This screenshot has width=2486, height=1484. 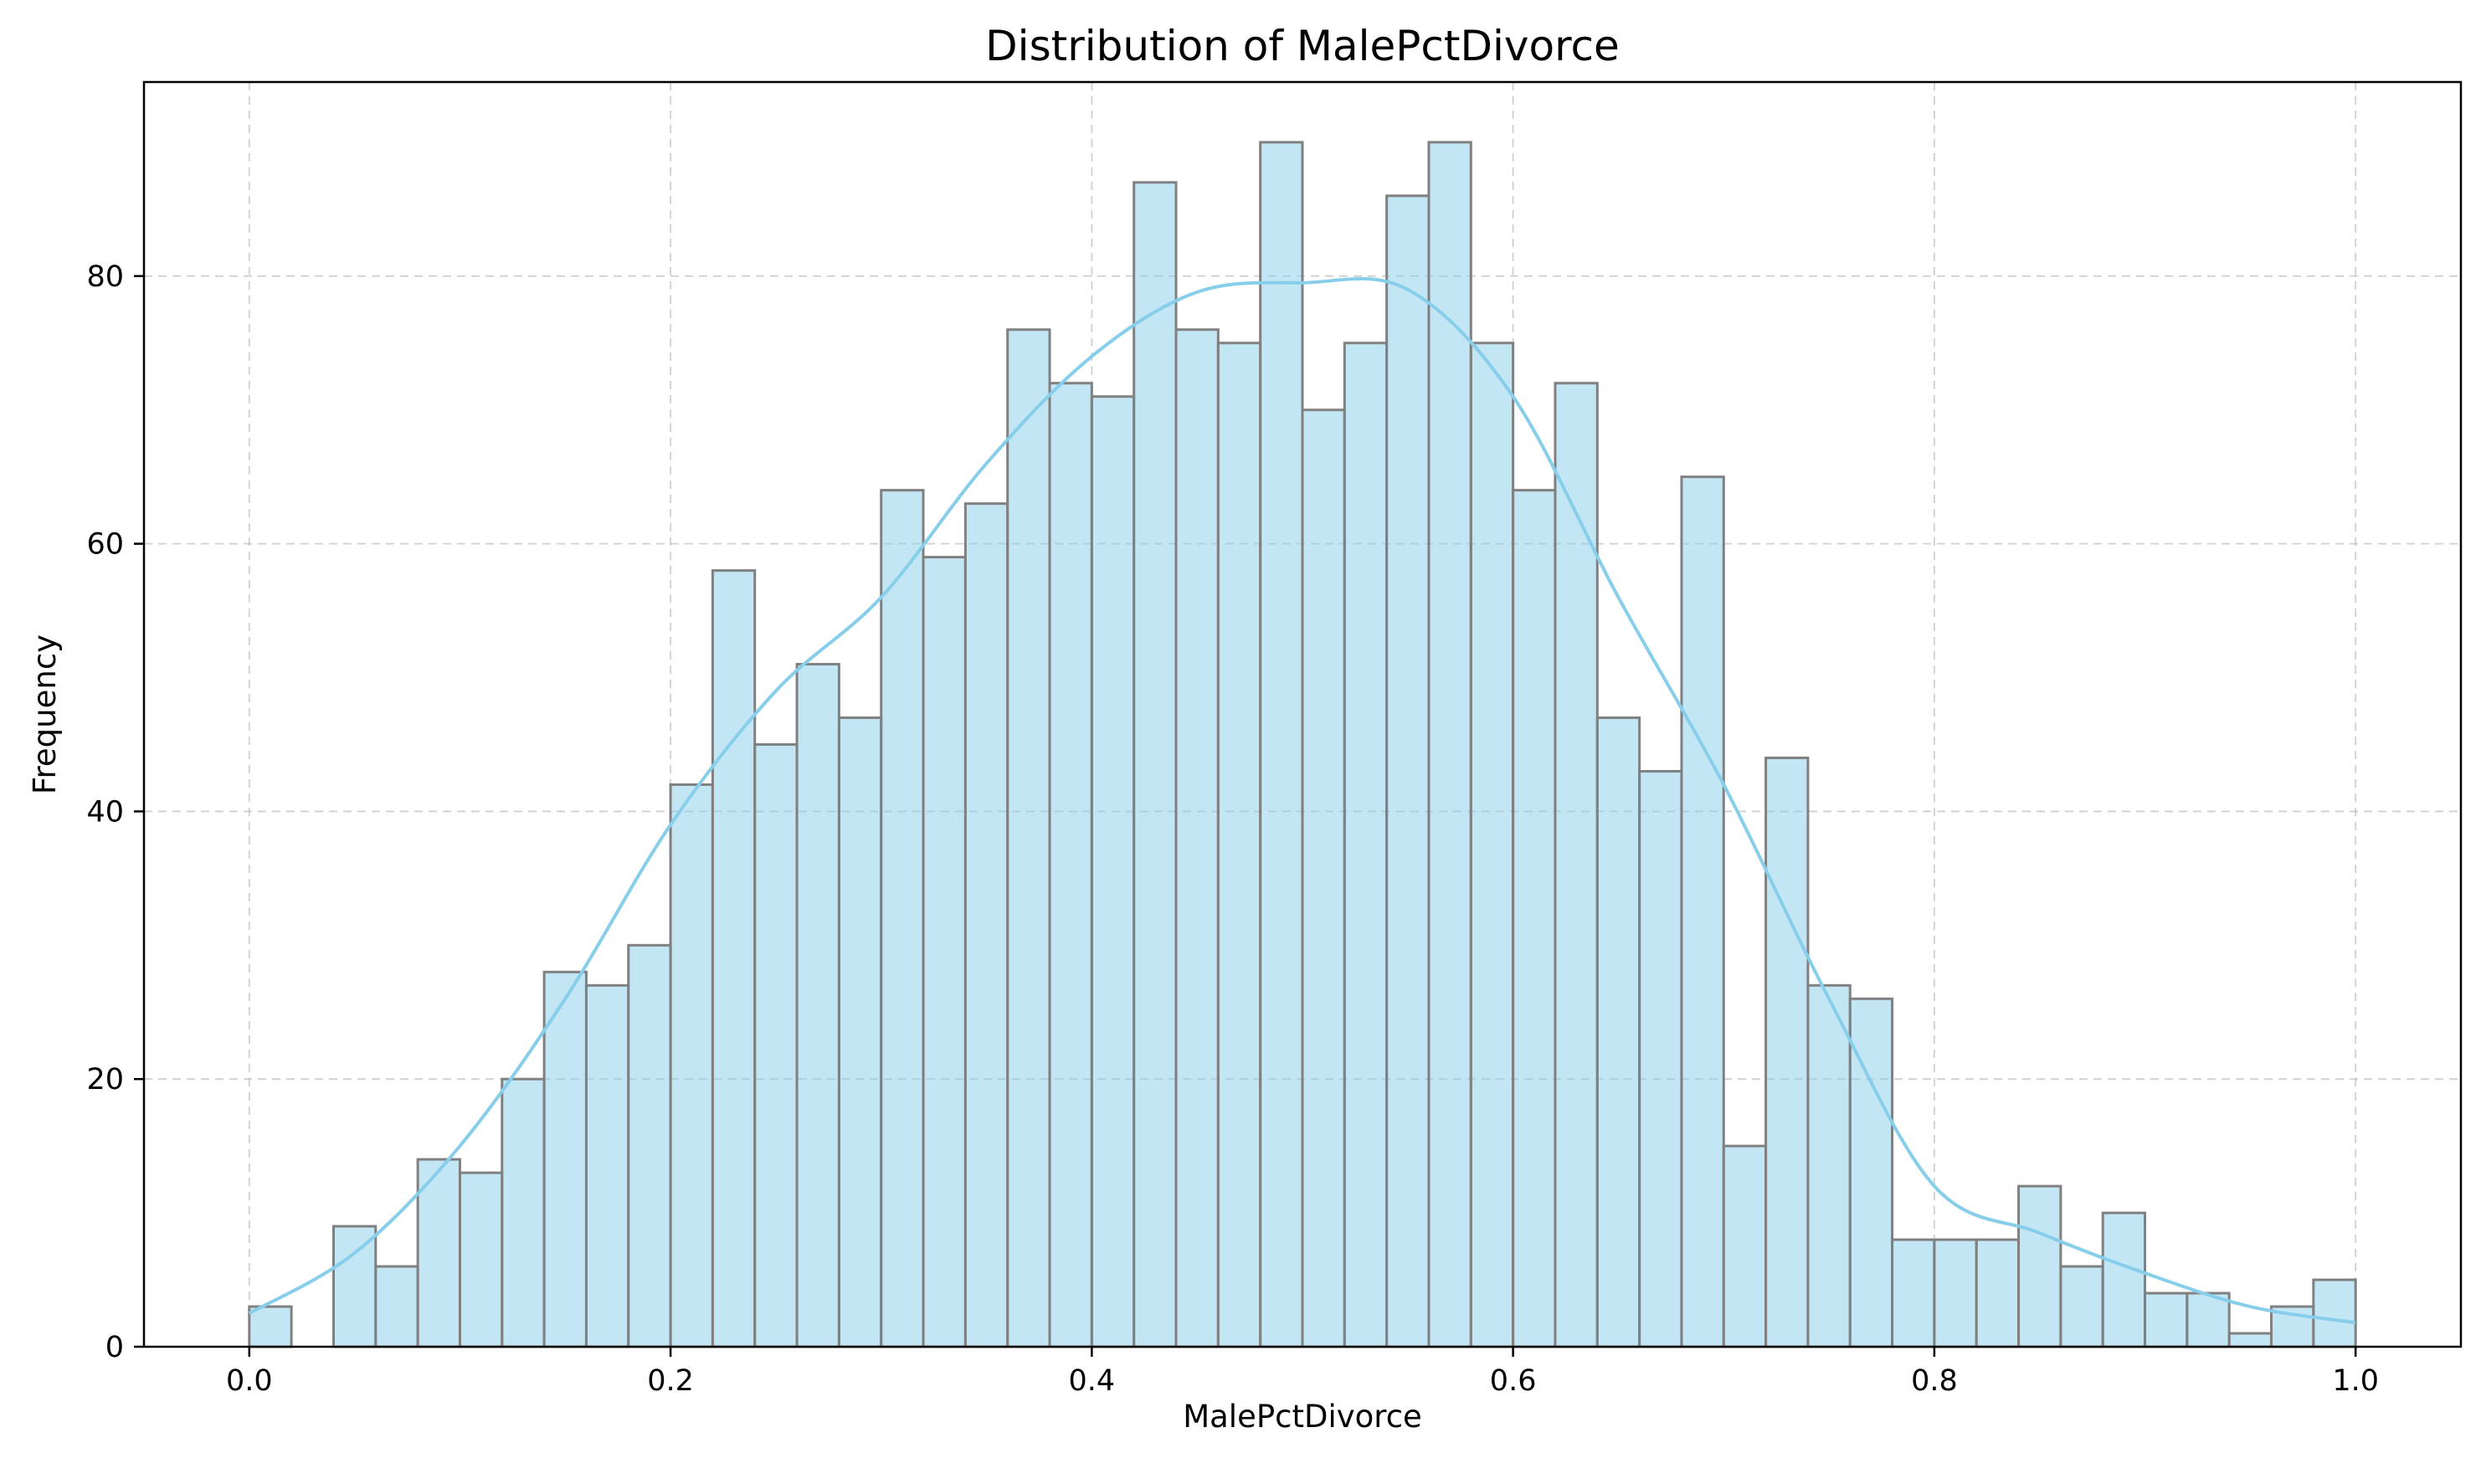 I want to click on x-tick-label: 0.0, so click(x=249, y=1381).